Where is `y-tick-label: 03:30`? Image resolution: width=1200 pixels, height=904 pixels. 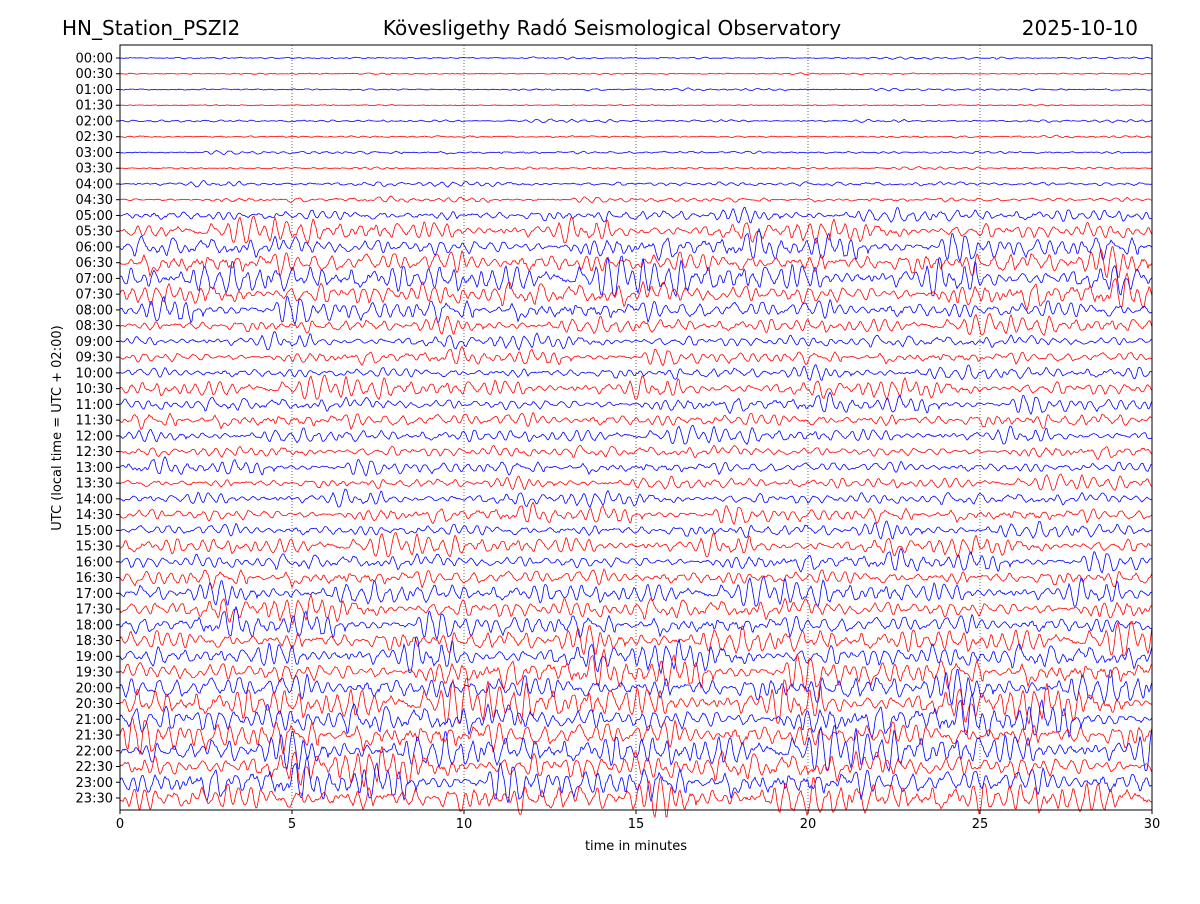
y-tick-label: 03:30 is located at coordinates (94, 169).